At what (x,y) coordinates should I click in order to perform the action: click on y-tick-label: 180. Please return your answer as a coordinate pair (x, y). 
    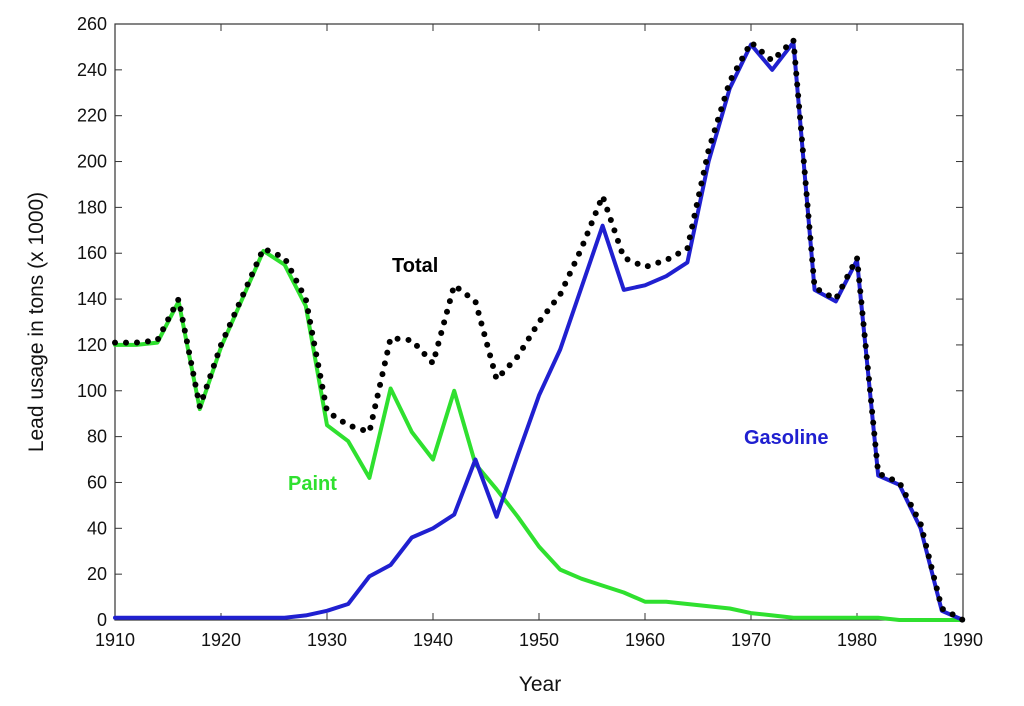
    Looking at the image, I should click on (92, 207).